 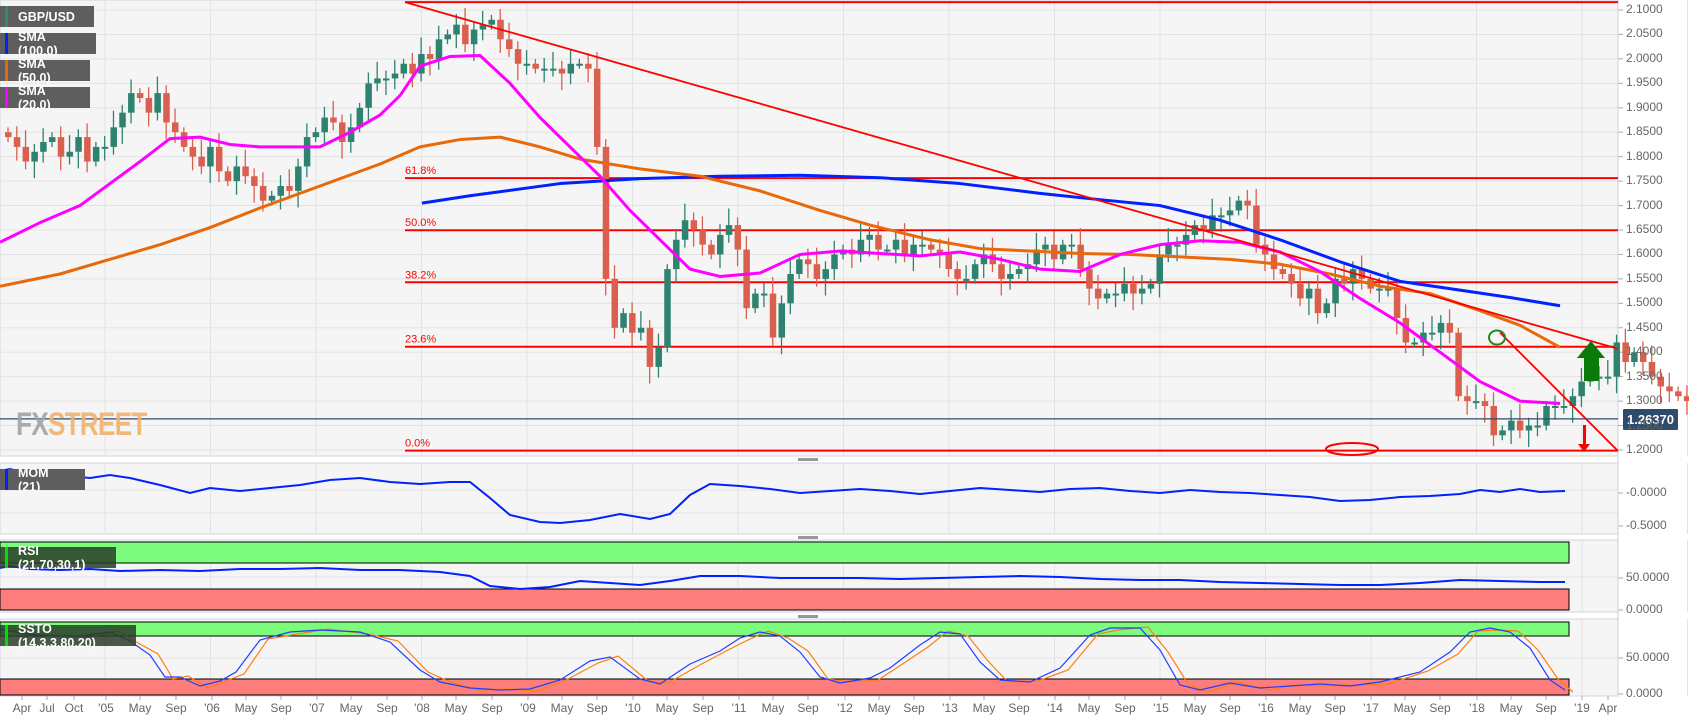 What do you see at coordinates (1648, 577) in the screenshot?
I see `y-tick-label: 50.0000` at bounding box center [1648, 577].